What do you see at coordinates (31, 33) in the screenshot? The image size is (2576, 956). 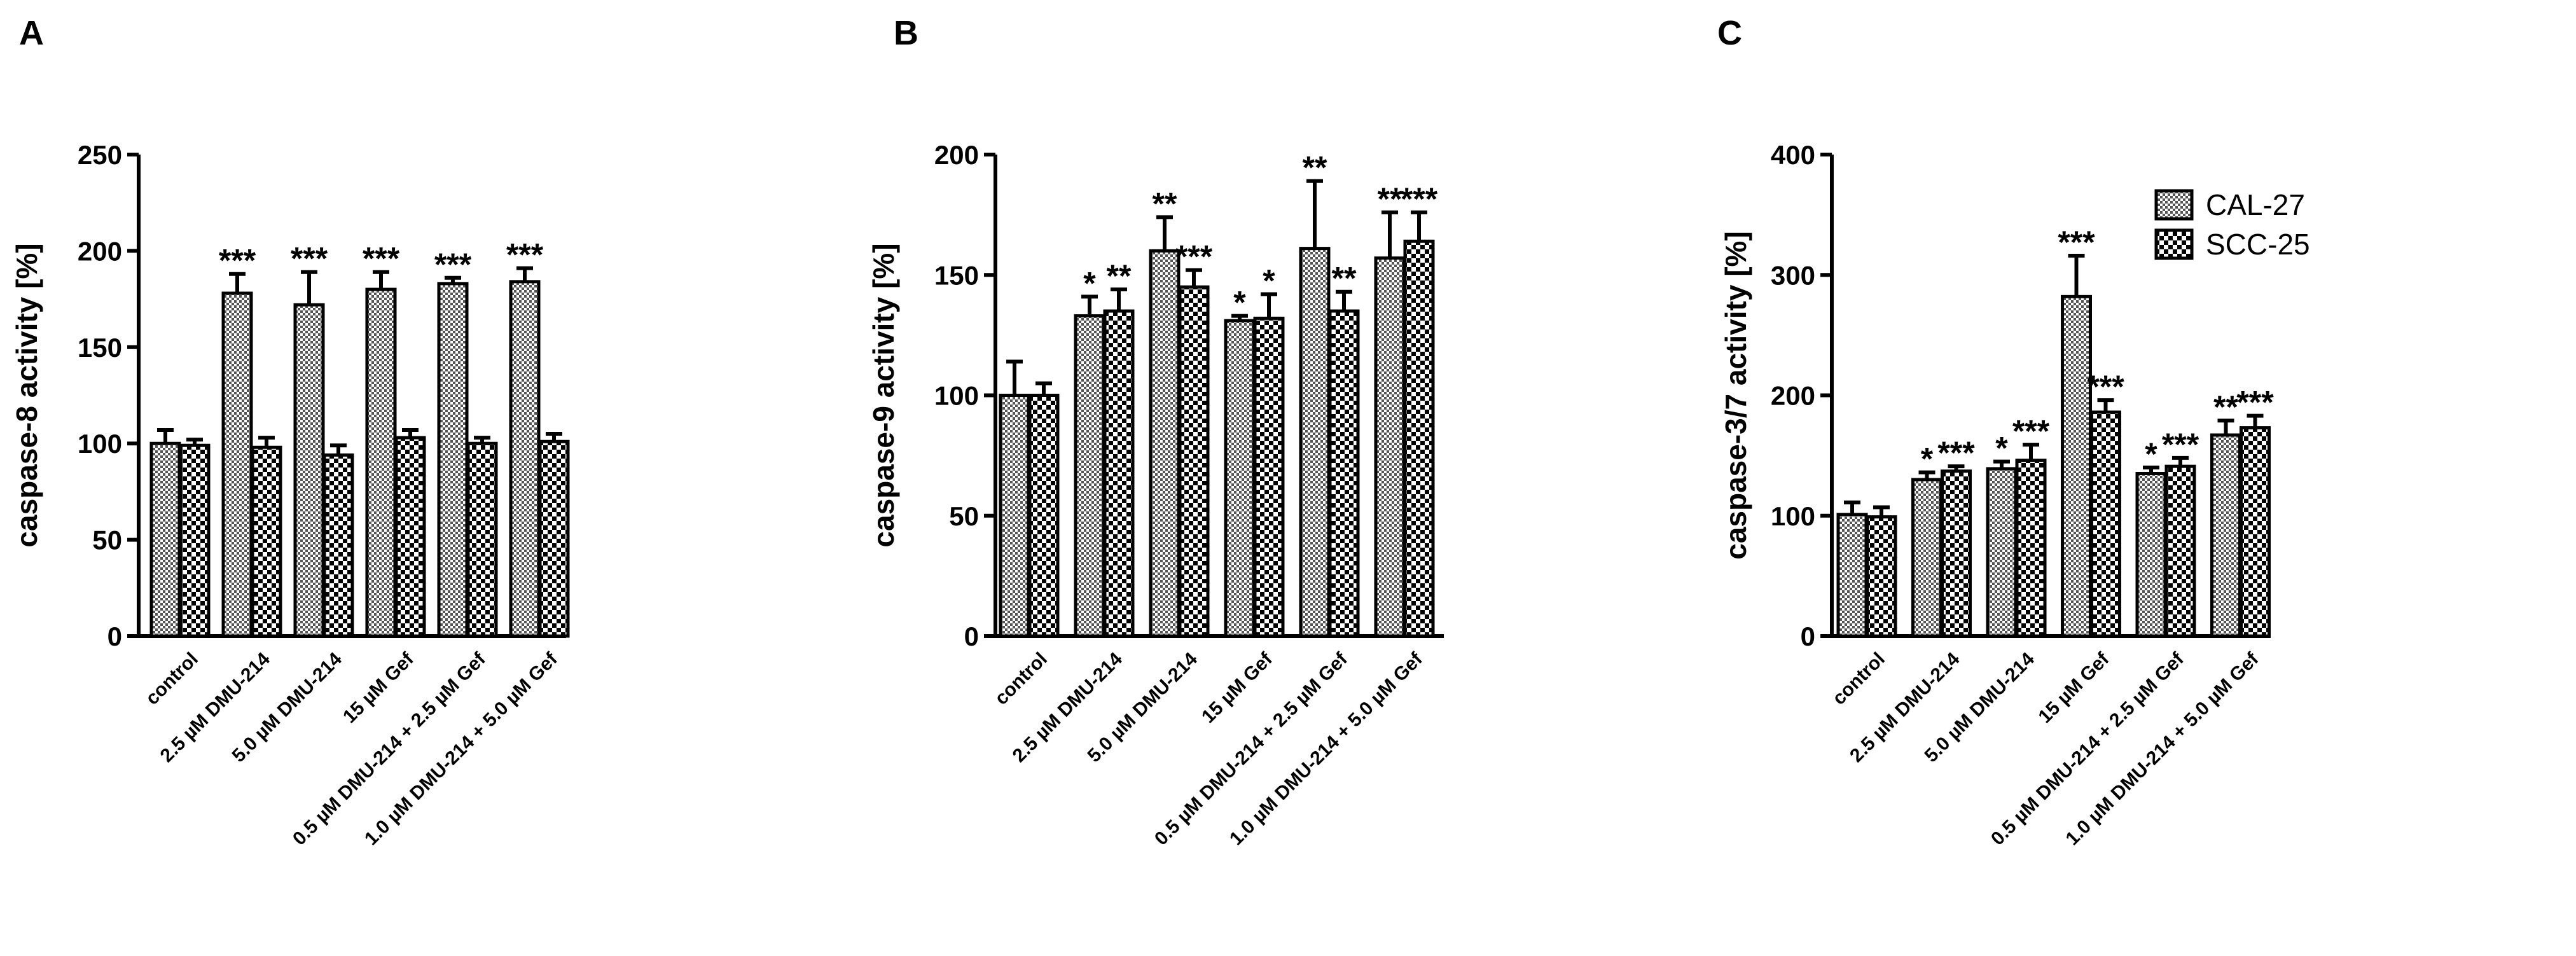 I see `panel-letter: A` at bounding box center [31, 33].